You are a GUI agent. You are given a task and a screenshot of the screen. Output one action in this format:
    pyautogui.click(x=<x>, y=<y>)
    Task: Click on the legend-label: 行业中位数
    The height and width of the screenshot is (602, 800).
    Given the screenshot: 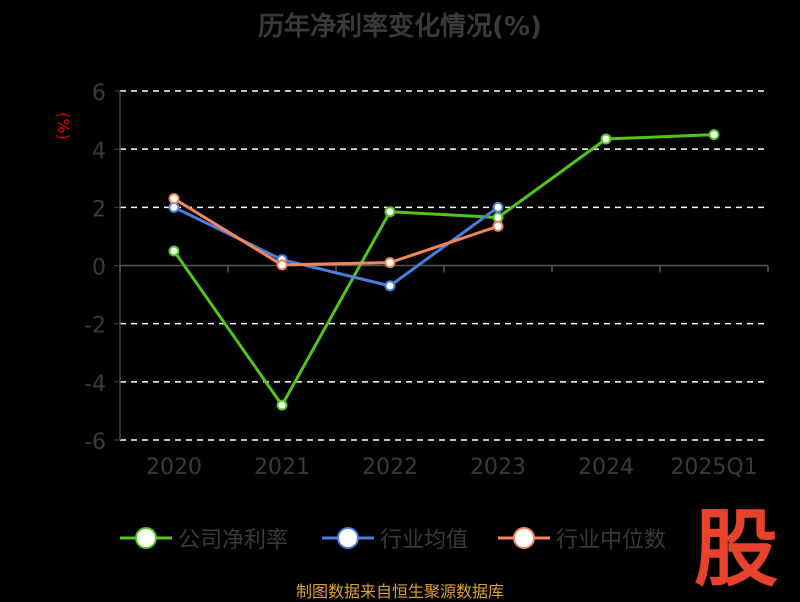 What is the action you would take?
    pyautogui.click(x=611, y=540)
    